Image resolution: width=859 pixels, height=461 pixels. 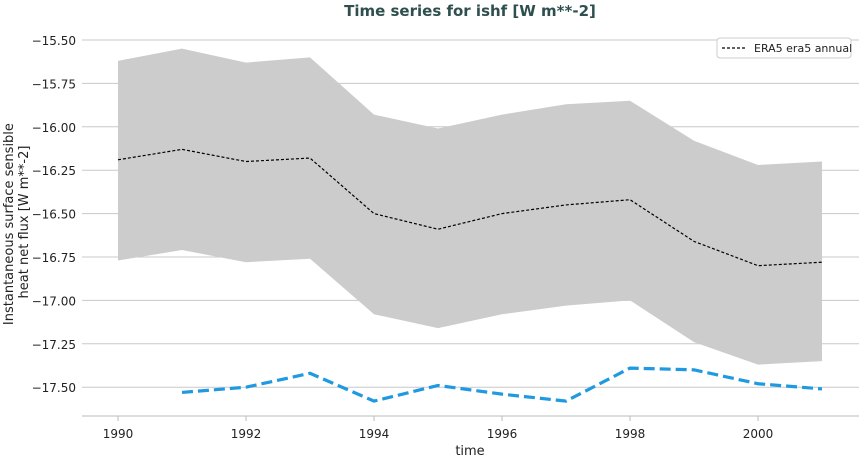 I want to click on y-tick-label: −15.50, so click(x=54, y=41).